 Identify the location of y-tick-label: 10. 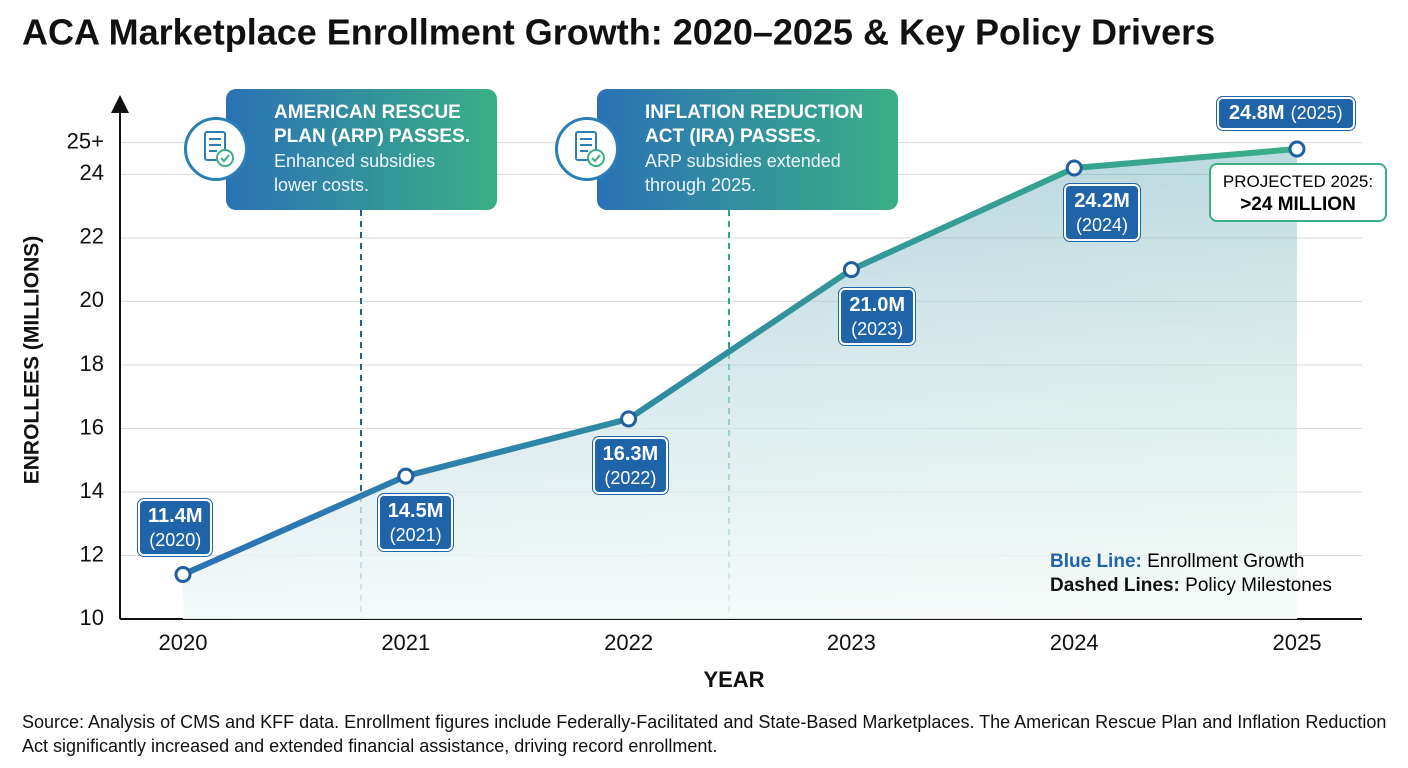
(92, 617).